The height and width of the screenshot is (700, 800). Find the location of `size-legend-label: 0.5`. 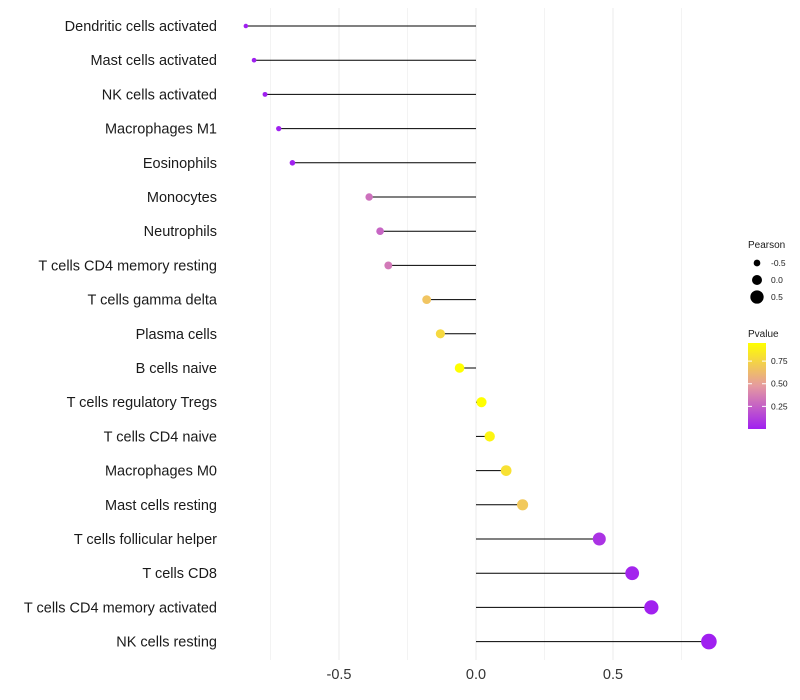

size-legend-label: 0.5 is located at coordinates (777, 297).